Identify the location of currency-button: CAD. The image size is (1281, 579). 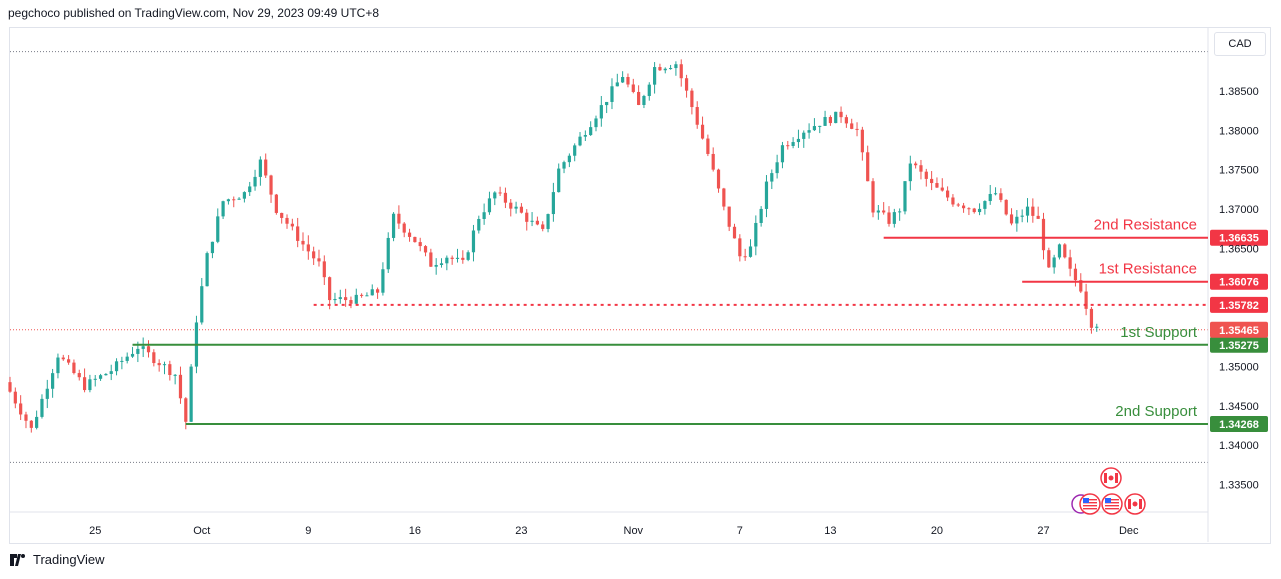
(1240, 44).